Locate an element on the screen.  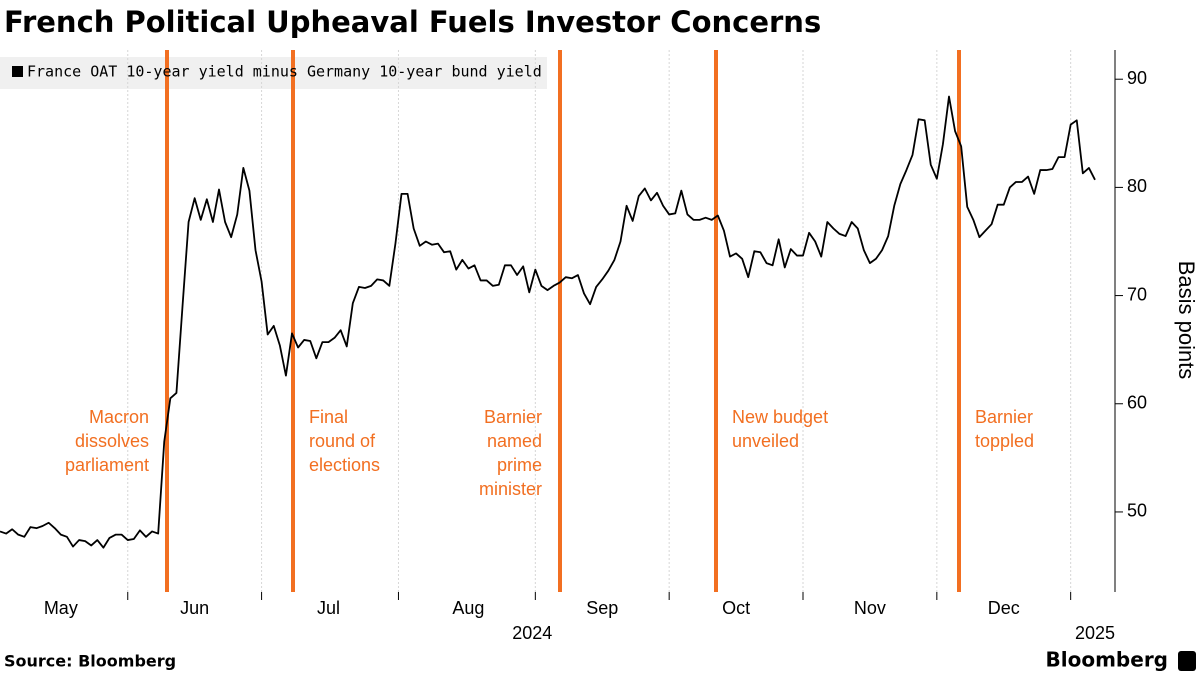
y-tick-label: 80 is located at coordinates (1137, 186).